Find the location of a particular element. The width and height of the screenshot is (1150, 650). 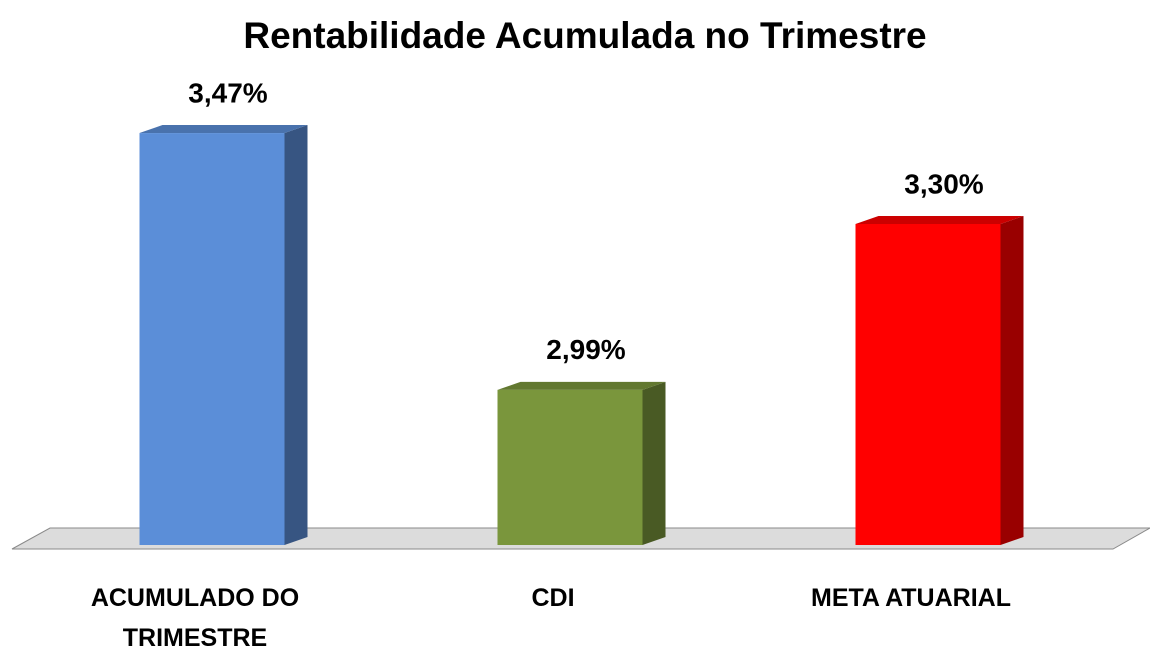

value-label: 2,99% is located at coordinates (585, 349).